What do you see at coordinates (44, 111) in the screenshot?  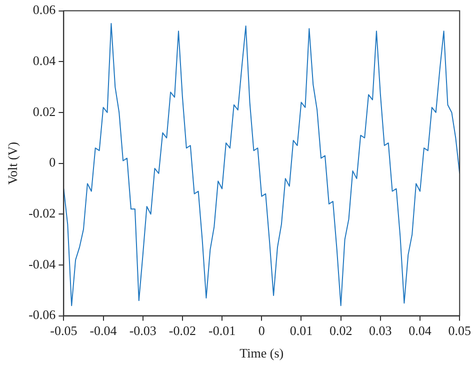 I see `y-tick-label: 0.02` at bounding box center [44, 111].